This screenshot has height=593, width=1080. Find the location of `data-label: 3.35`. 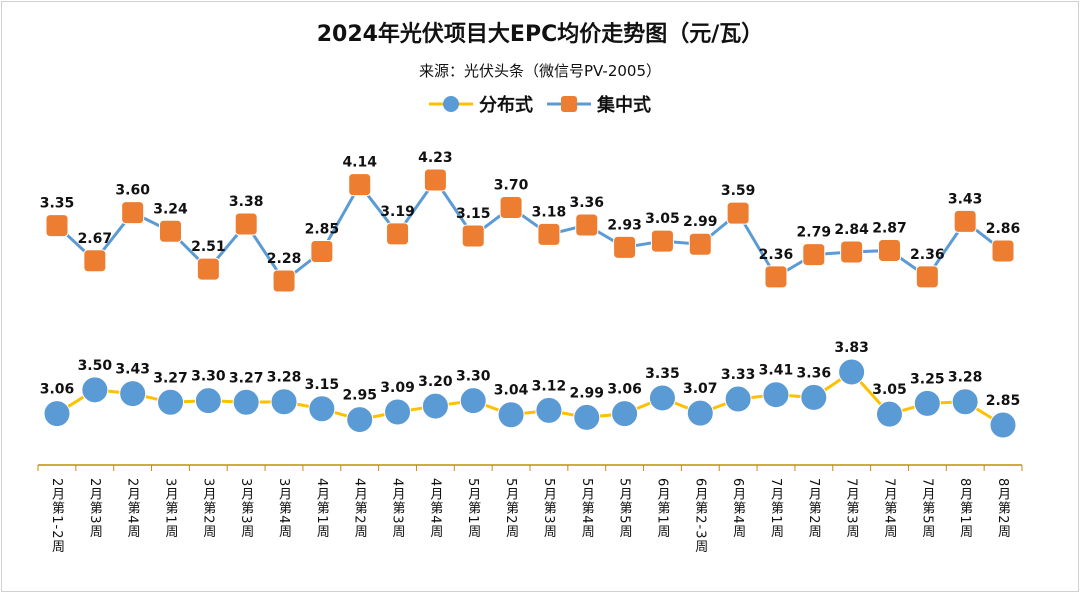

data-label: 3.35 is located at coordinates (662, 374).